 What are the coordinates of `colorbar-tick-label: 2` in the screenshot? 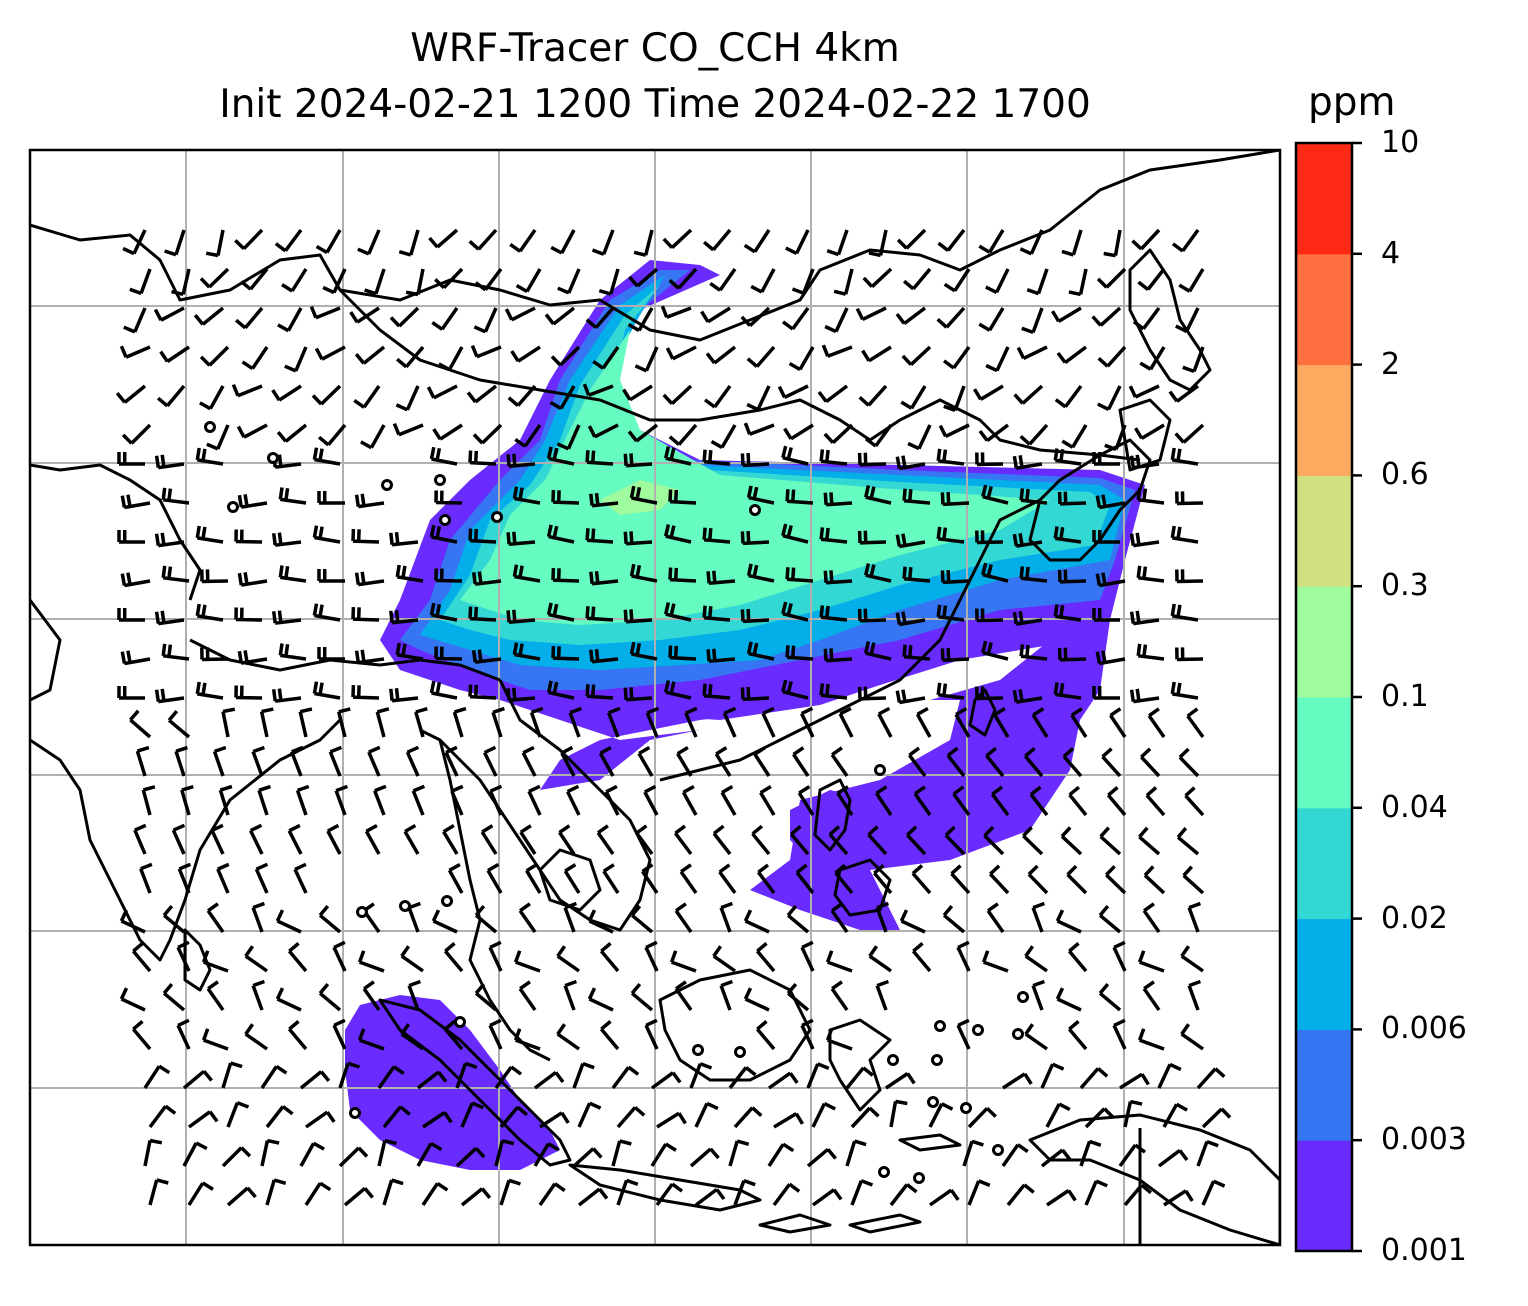 It's located at (1391, 364).